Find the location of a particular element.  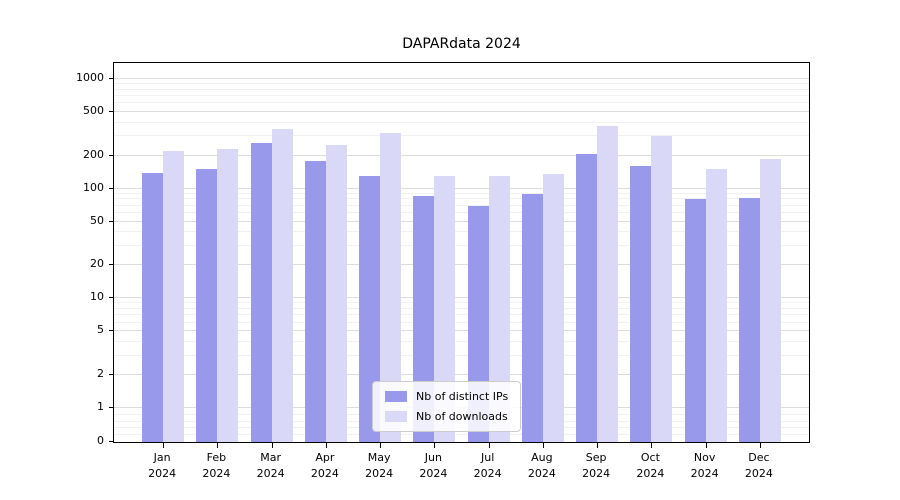

legend-label-downloads: Nb of downloads is located at coordinates (462, 416).